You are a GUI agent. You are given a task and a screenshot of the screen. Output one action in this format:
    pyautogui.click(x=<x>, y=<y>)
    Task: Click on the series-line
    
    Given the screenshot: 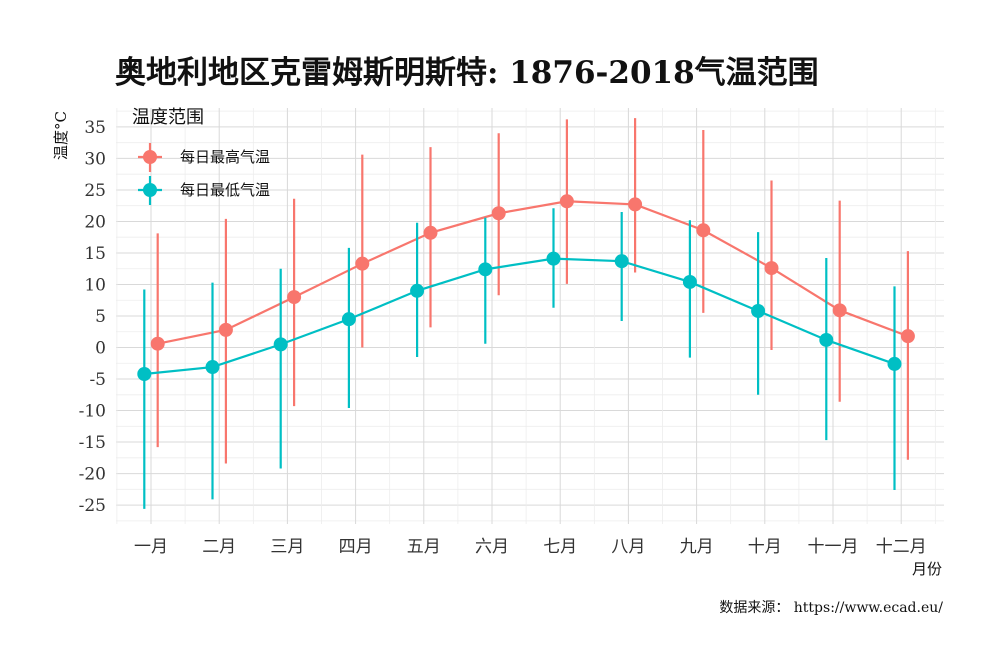 What is the action you would take?
    pyautogui.click(x=519, y=316)
    